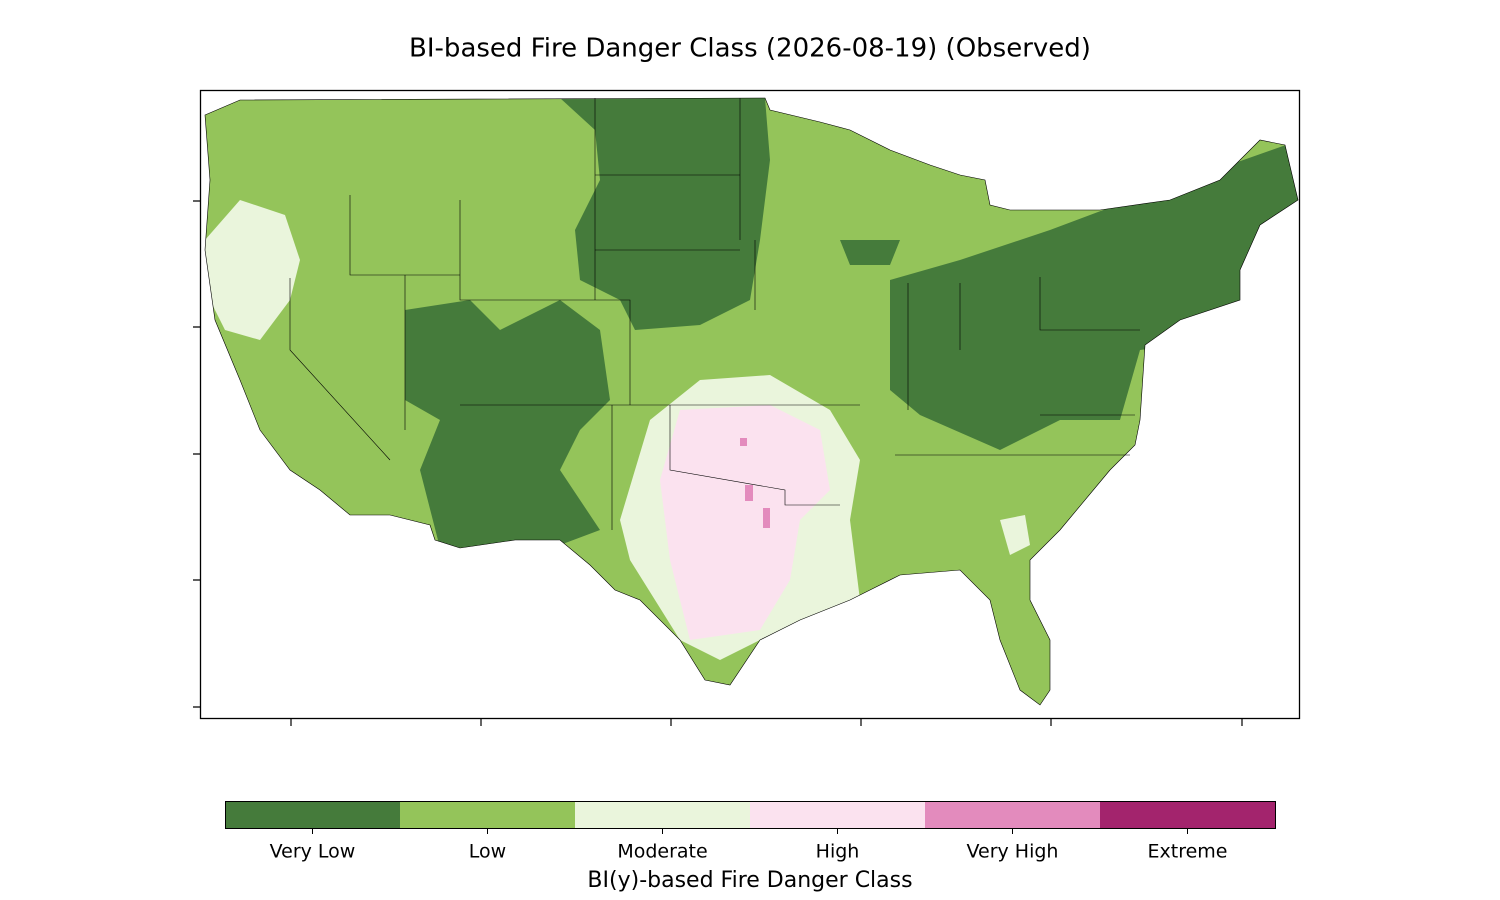 The width and height of the screenshot is (1500, 900). I want to click on colorbar-label: BI(y)-based Fire Danger Class, so click(749, 880).